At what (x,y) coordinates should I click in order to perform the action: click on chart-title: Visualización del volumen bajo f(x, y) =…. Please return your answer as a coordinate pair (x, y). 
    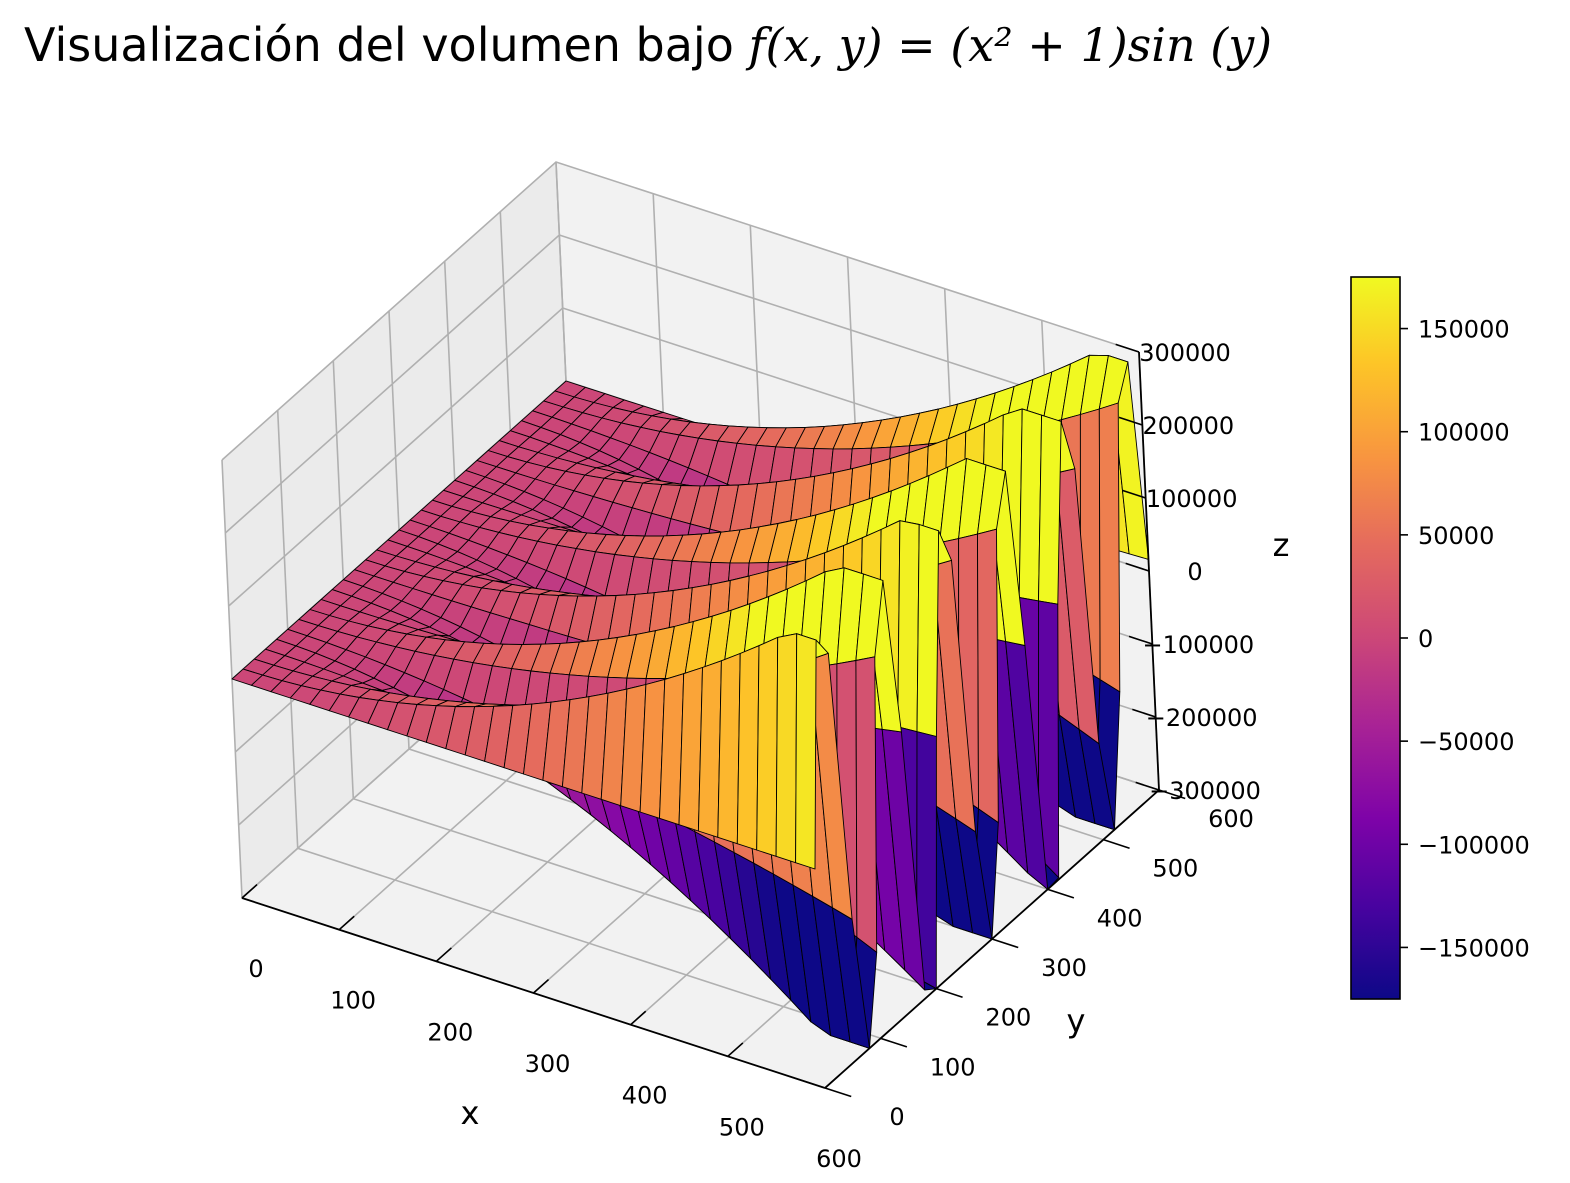
    Looking at the image, I should click on (648, 45).